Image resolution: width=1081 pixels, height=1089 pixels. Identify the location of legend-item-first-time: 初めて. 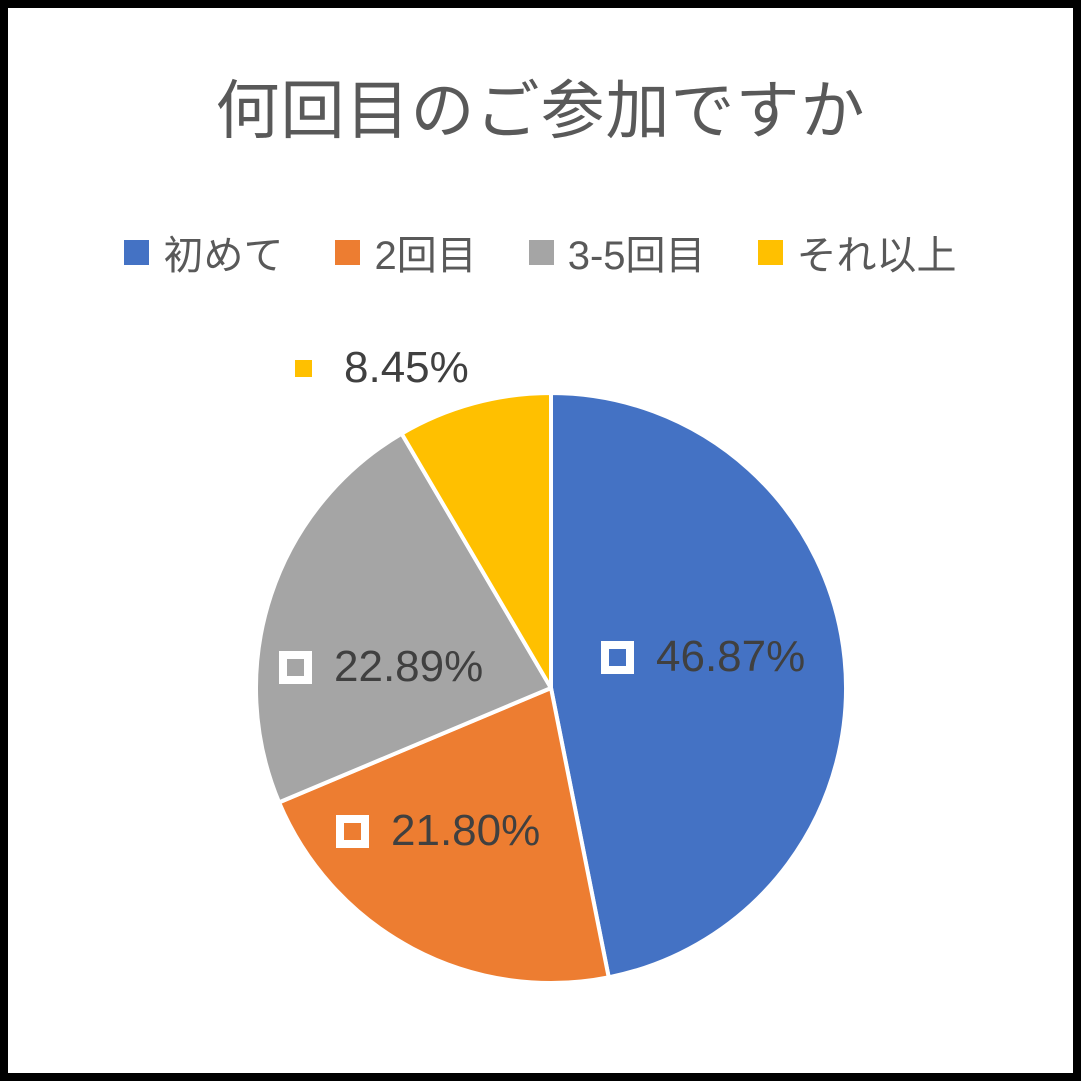
(203, 252).